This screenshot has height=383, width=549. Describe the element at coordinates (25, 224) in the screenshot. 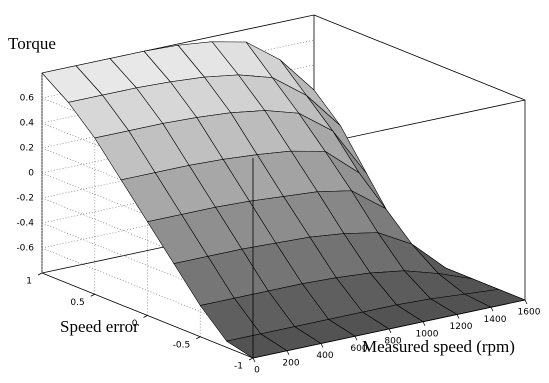

I see `z-tick-label: -0.4` at that location.